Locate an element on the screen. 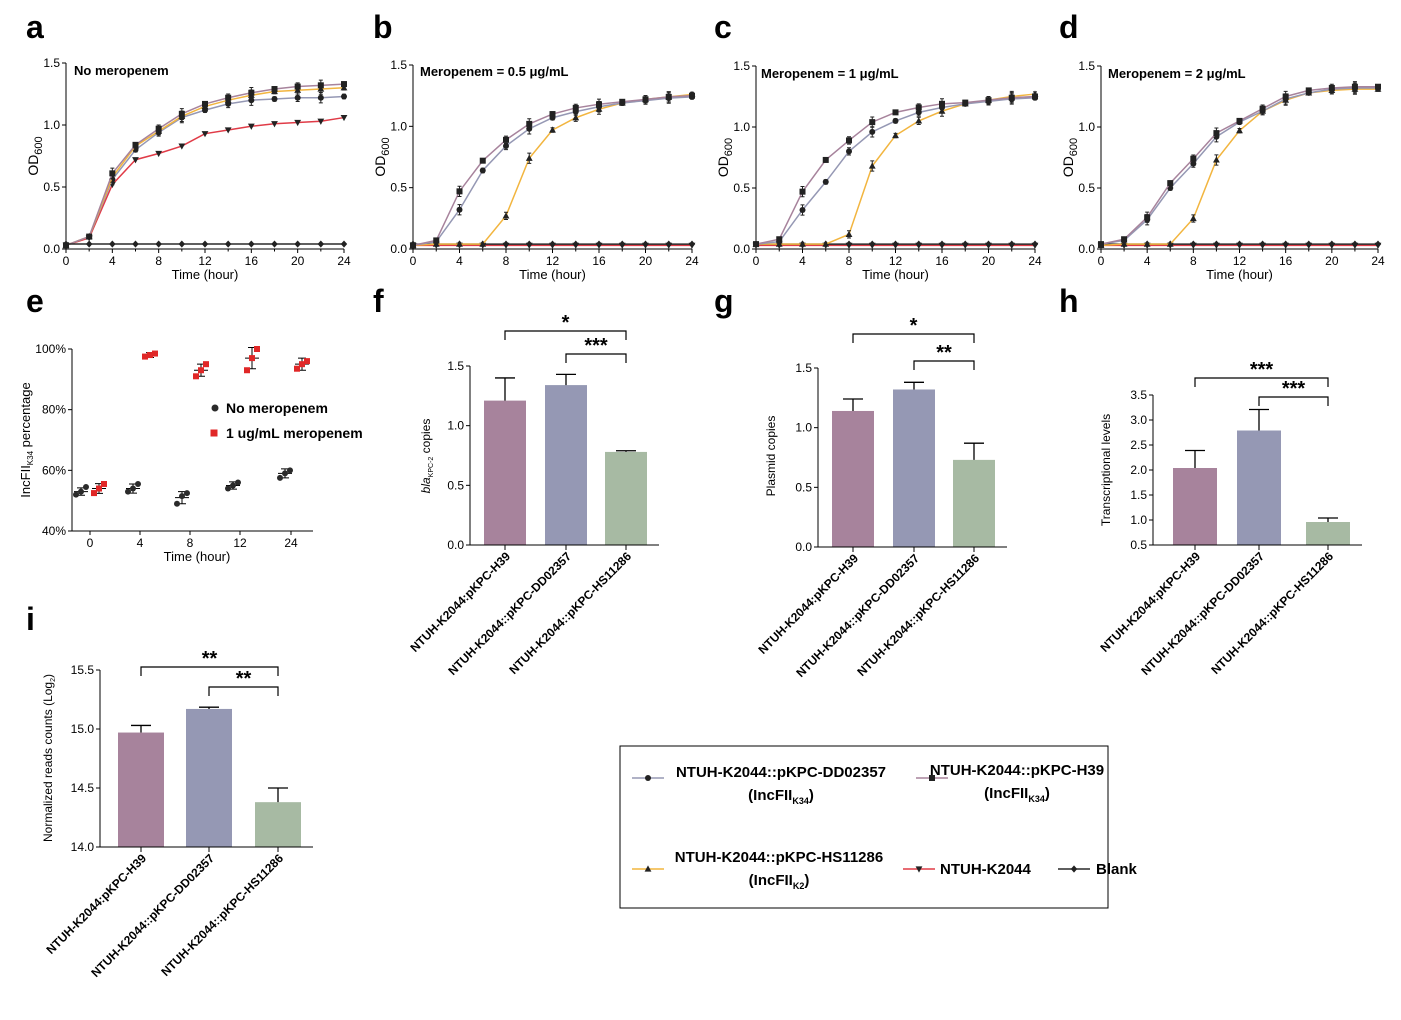 The image size is (1401, 1020). legend-item-K2044: NTUH-K2044 is located at coordinates (967, 869).